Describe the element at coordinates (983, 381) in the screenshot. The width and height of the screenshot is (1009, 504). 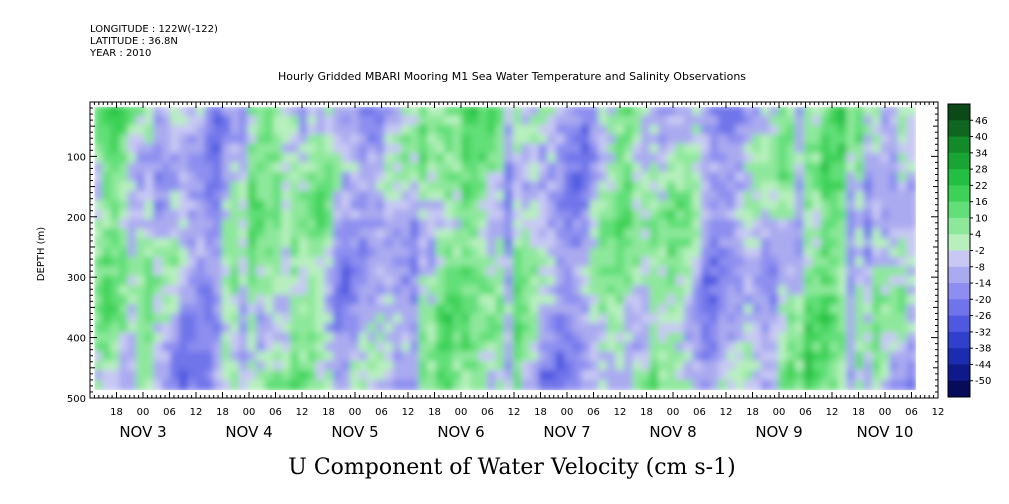
I see `colorbar-label: -50` at that location.